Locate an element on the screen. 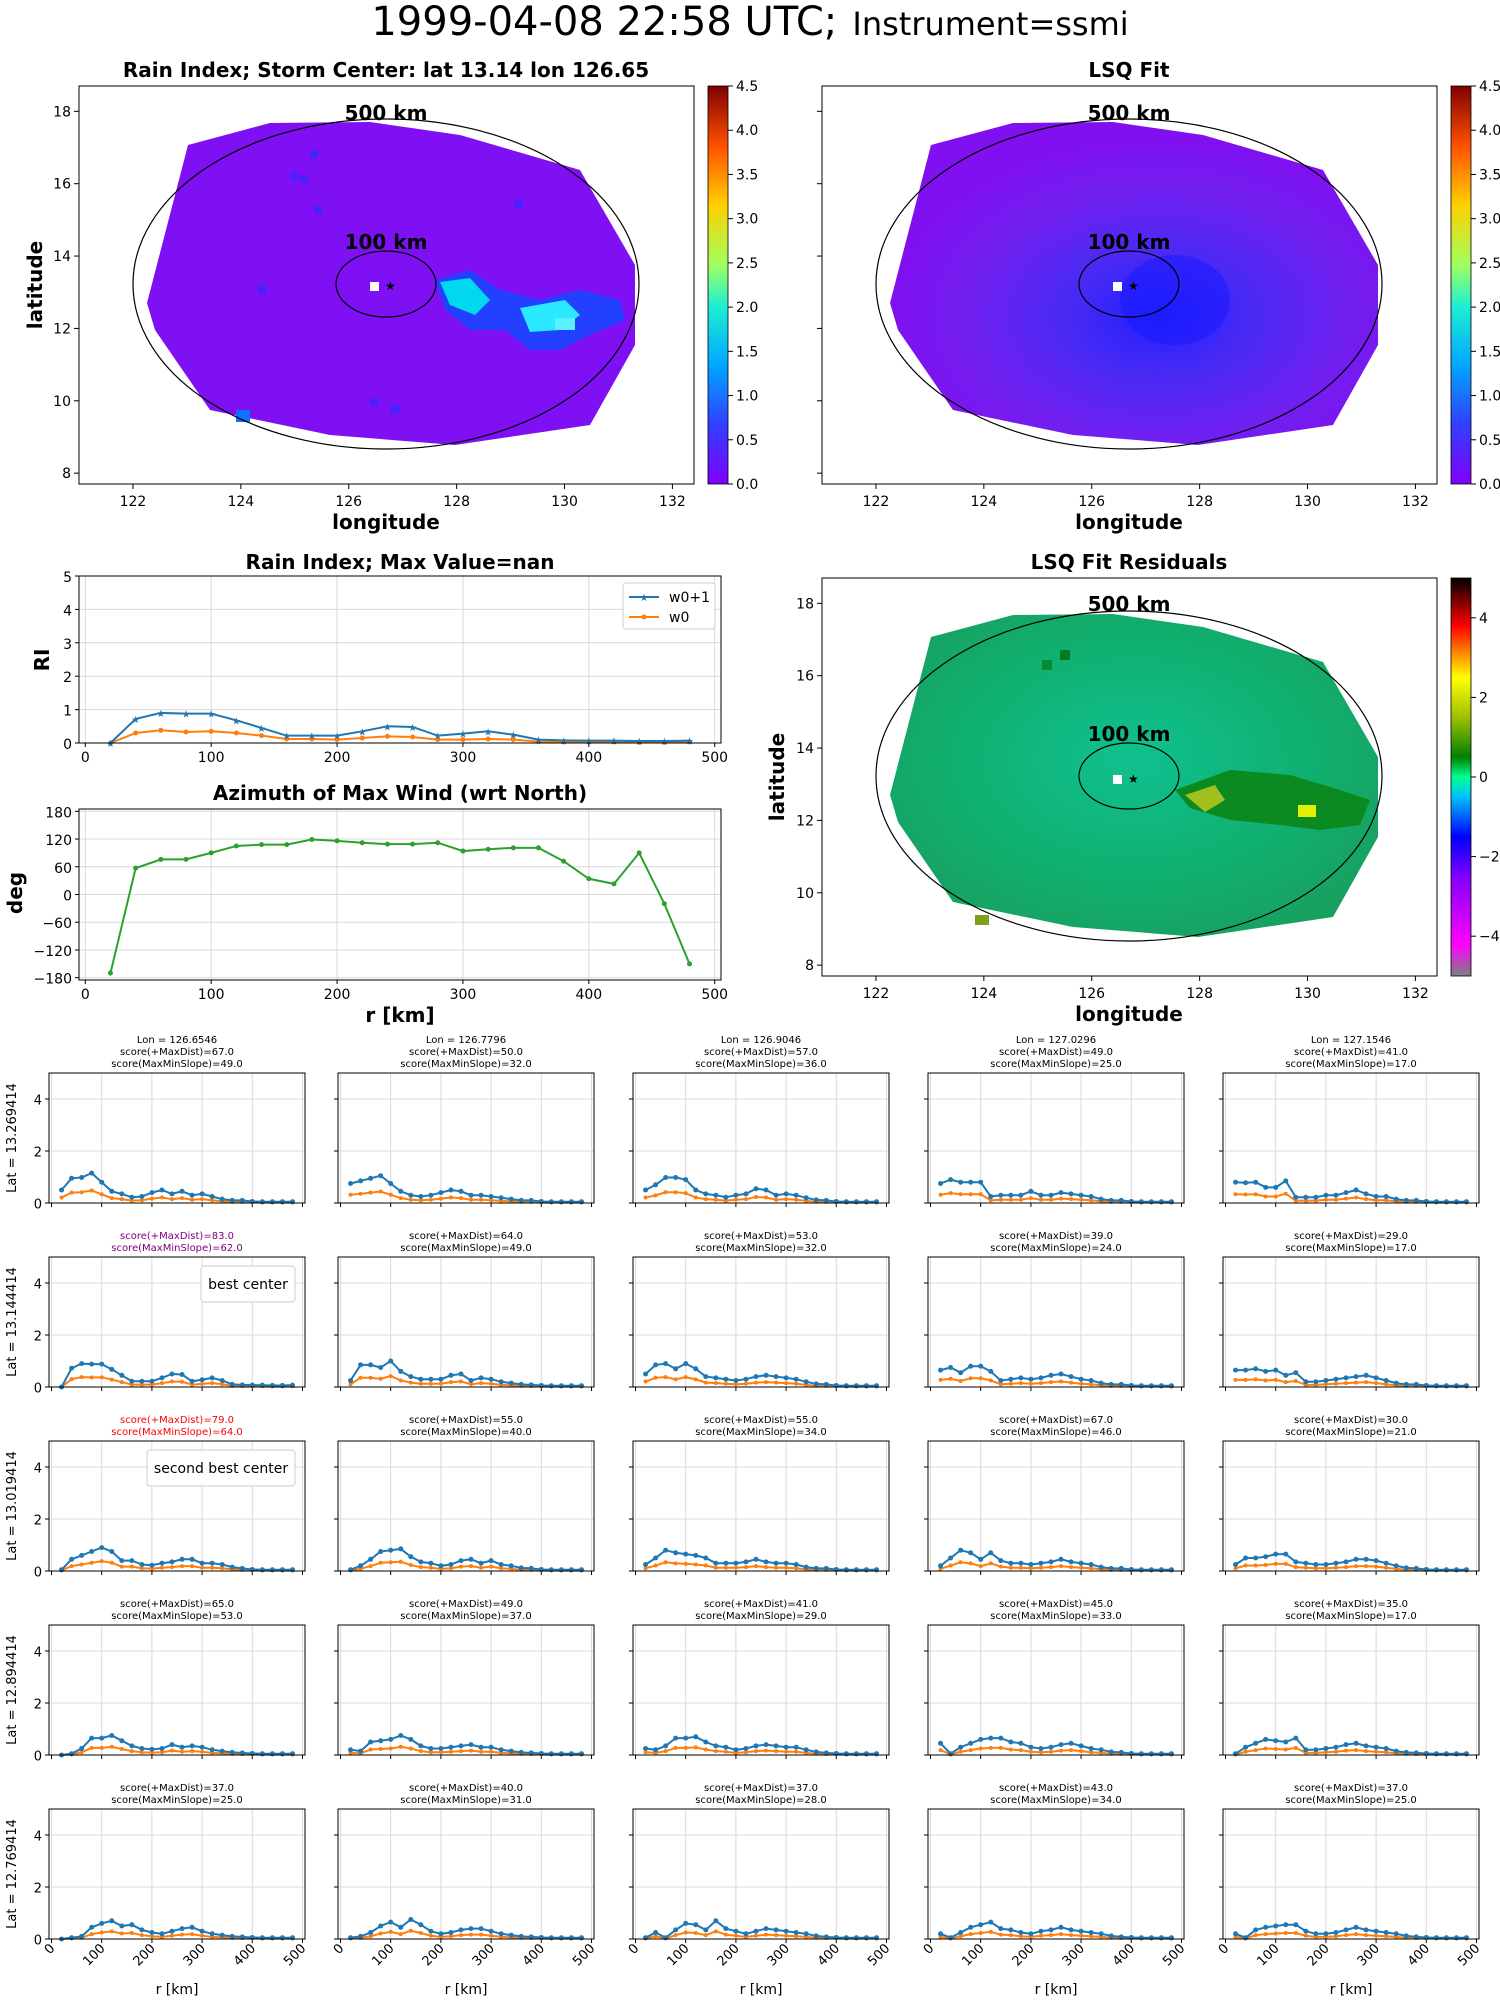  lsq-residuals-colorbar is located at coordinates (1461, 777).